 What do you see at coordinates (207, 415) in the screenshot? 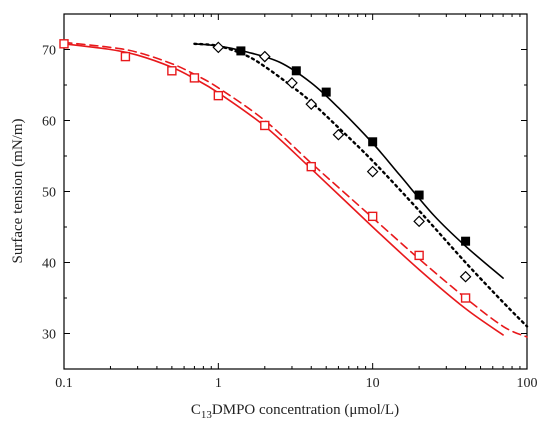
I see `x-axis-title-subscript: 13` at bounding box center [207, 415].